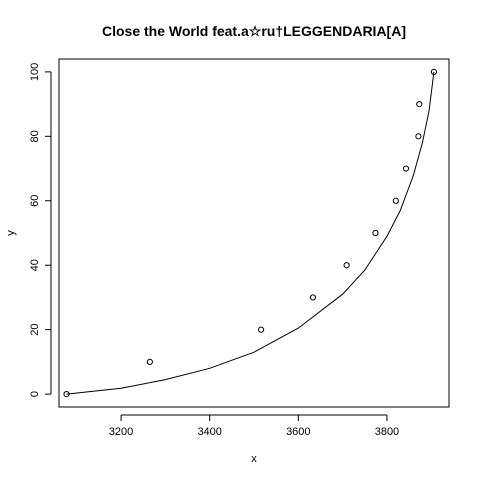 The image size is (480, 480). I want to click on y-axis-label: y, so click(11, 233).